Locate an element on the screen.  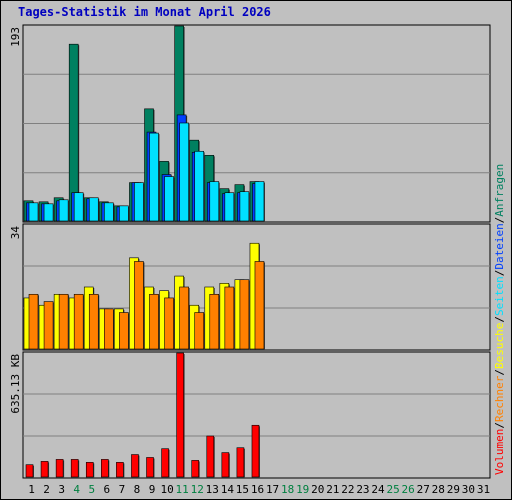
x-tick-label: 17 is located at coordinates (272, 489).